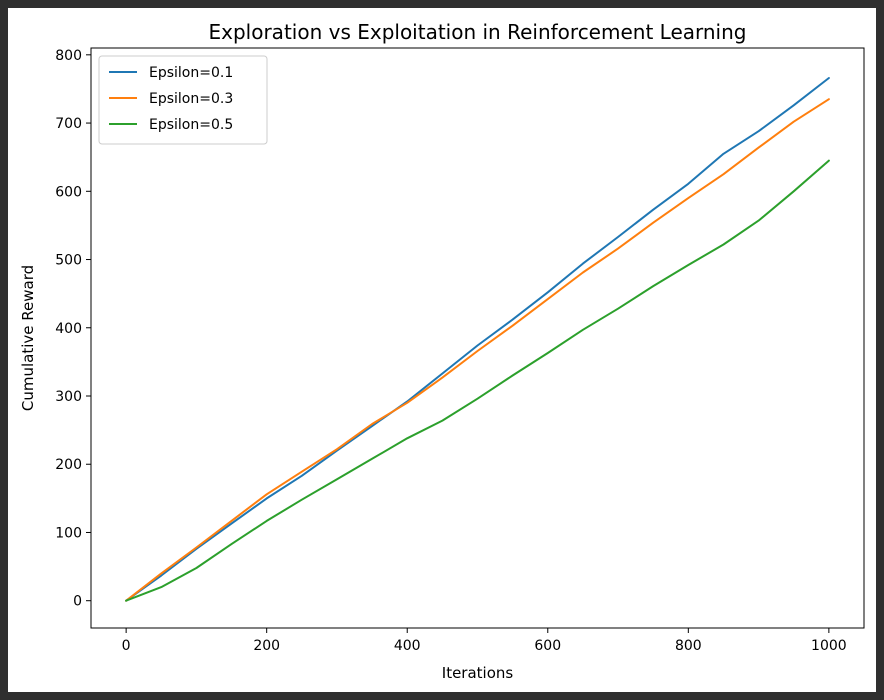  I want to click on x-tick-label: 600, so click(547, 646).